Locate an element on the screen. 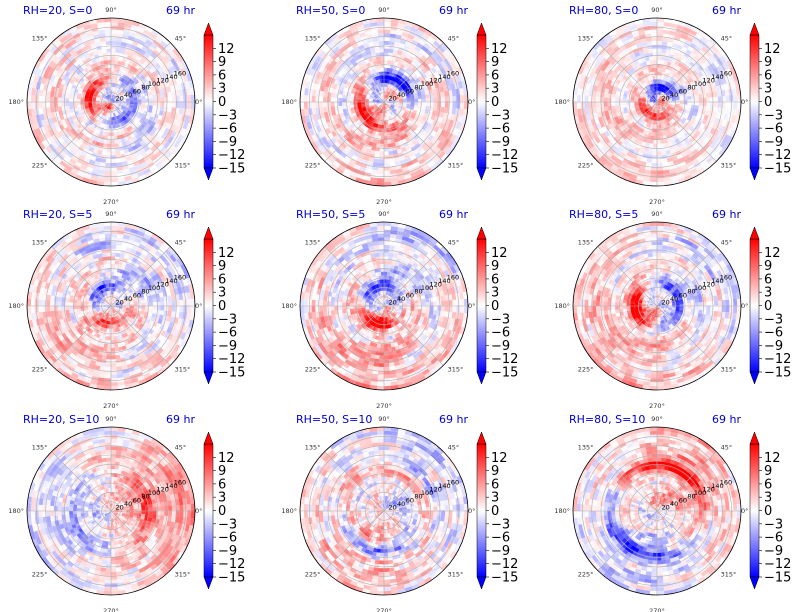 The image size is (795, 612). heatmap-cells is located at coordinates (111, 102).